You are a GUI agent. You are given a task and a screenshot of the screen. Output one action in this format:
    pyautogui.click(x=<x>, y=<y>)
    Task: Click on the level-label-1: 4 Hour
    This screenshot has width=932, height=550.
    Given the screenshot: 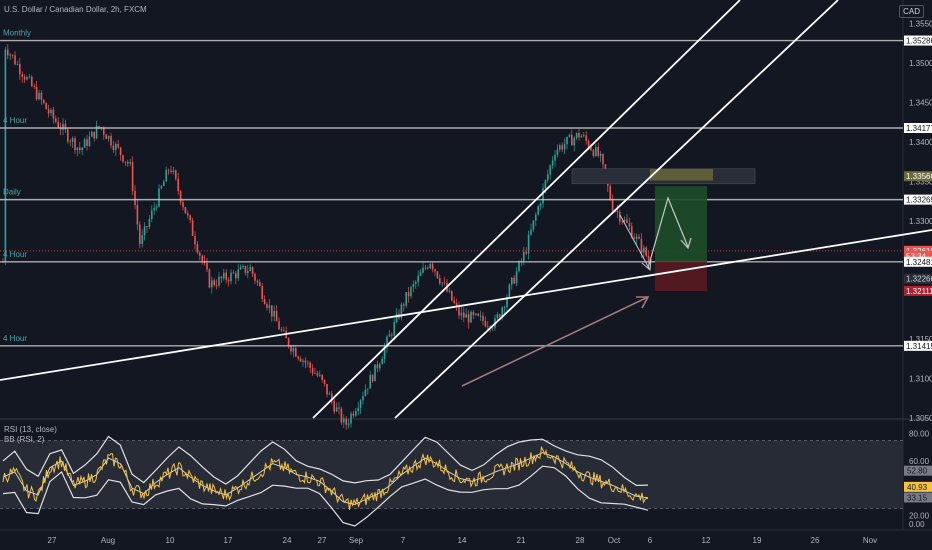 What is the action you would take?
    pyautogui.click(x=15, y=120)
    